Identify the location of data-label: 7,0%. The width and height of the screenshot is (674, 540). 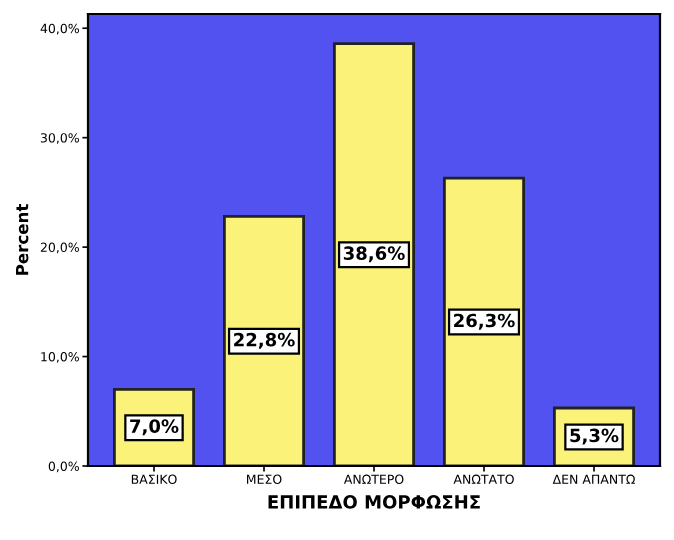
(154, 427).